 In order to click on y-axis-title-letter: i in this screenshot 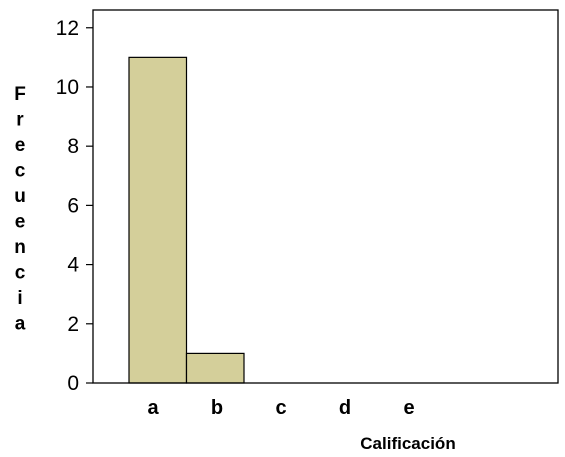, I will do `click(19, 298)`.